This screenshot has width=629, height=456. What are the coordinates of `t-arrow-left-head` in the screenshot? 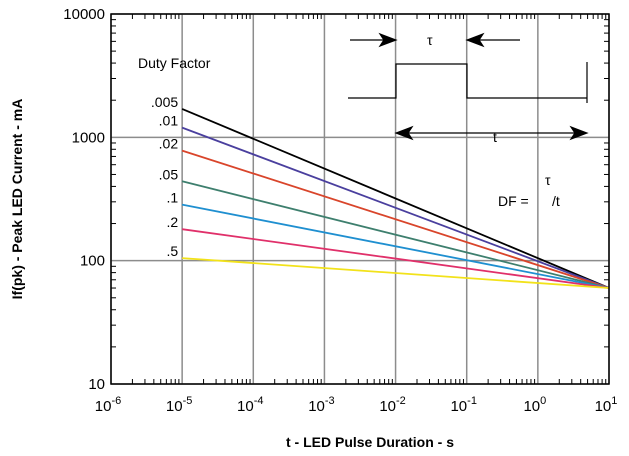 It's located at (404, 133).